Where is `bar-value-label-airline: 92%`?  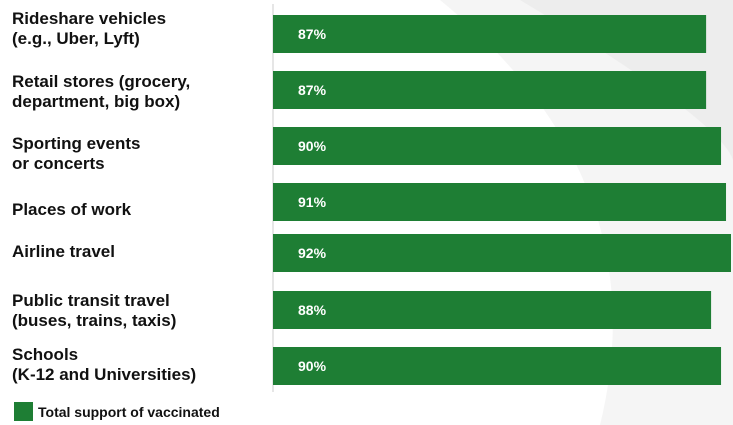 bar-value-label-airline: 92% is located at coordinates (312, 253).